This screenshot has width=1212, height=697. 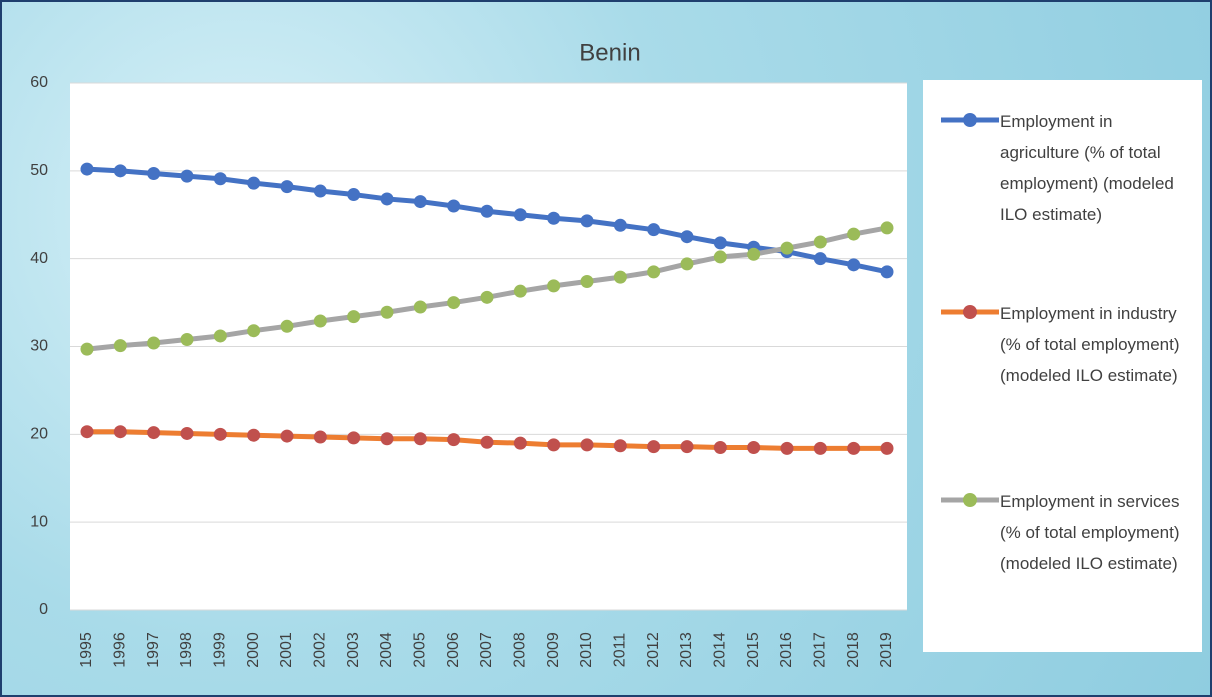 I want to click on x-tick-label: 2015, so click(x=753, y=650).